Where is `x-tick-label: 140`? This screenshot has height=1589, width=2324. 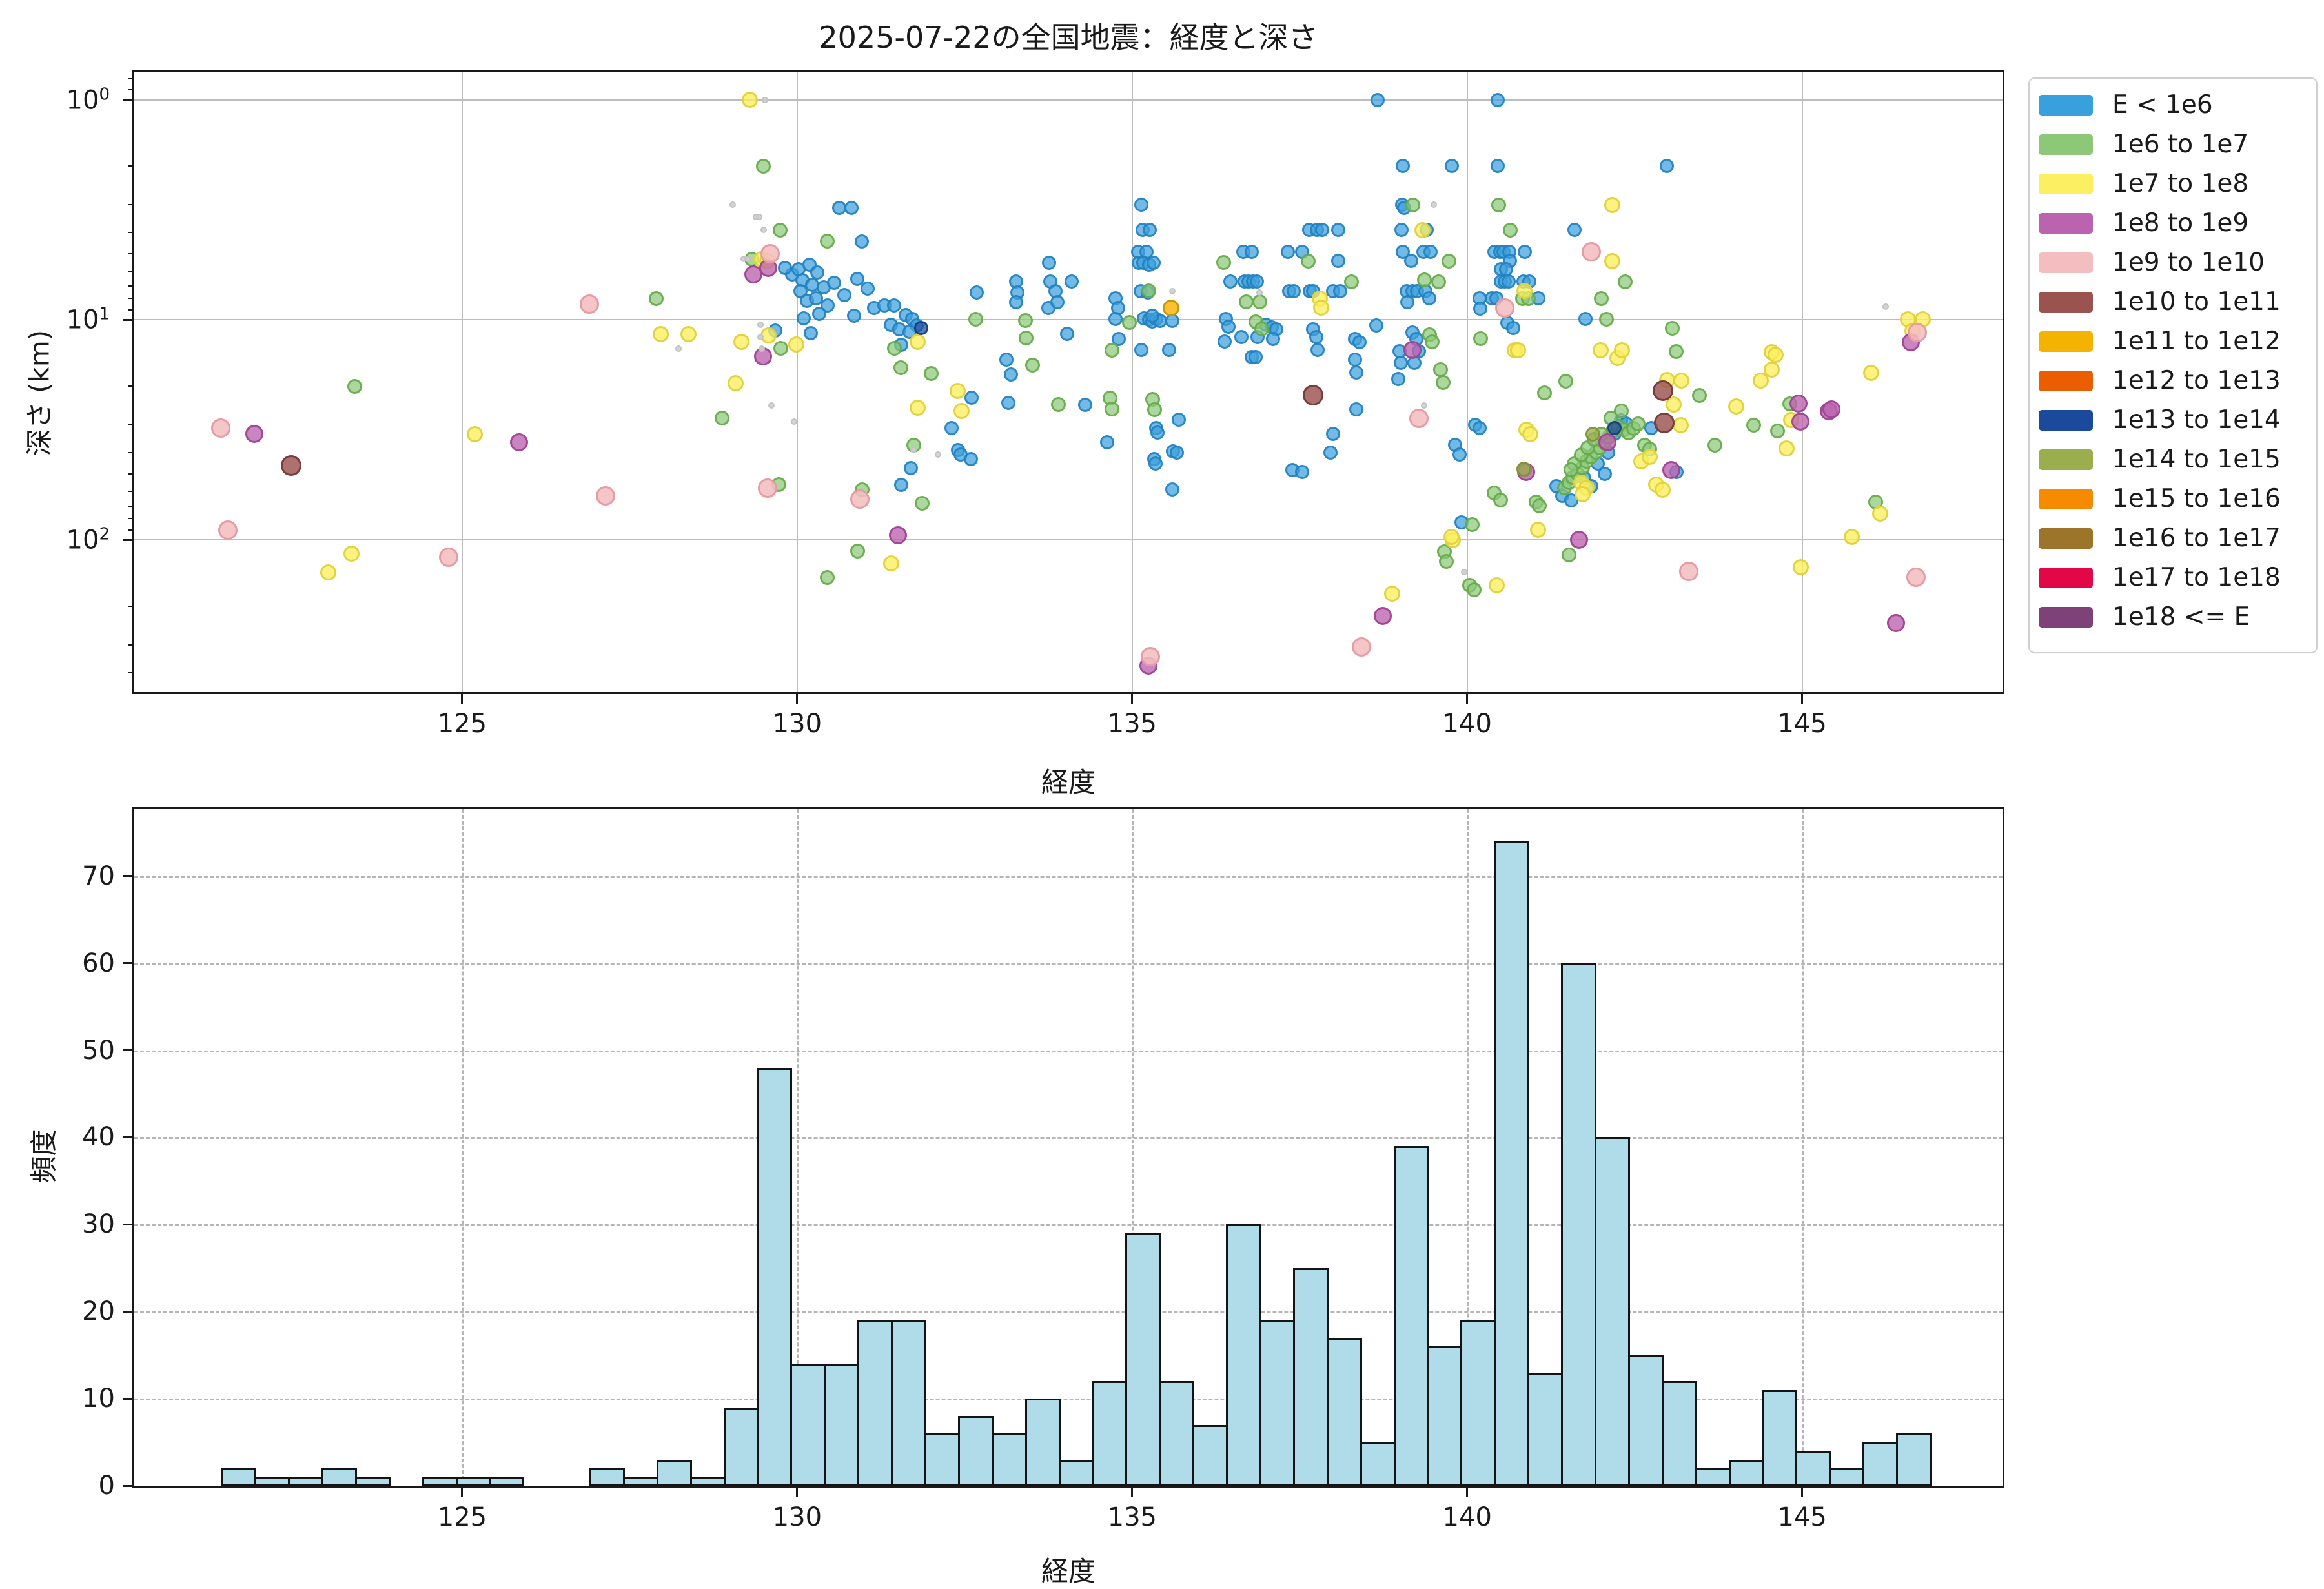 x-tick-label: 140 is located at coordinates (1467, 724).